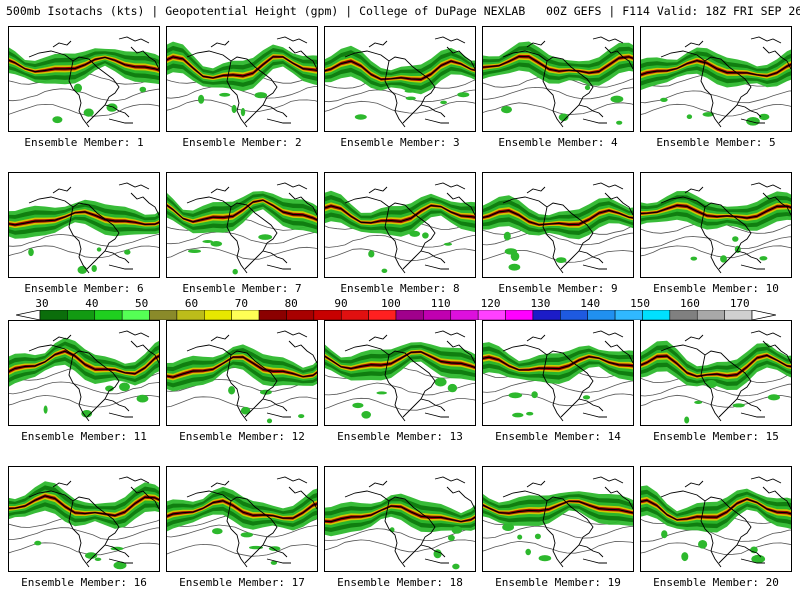 The height and width of the screenshot is (600, 800). I want to click on member-label: Ensemble Member: 4, so click(558, 142).